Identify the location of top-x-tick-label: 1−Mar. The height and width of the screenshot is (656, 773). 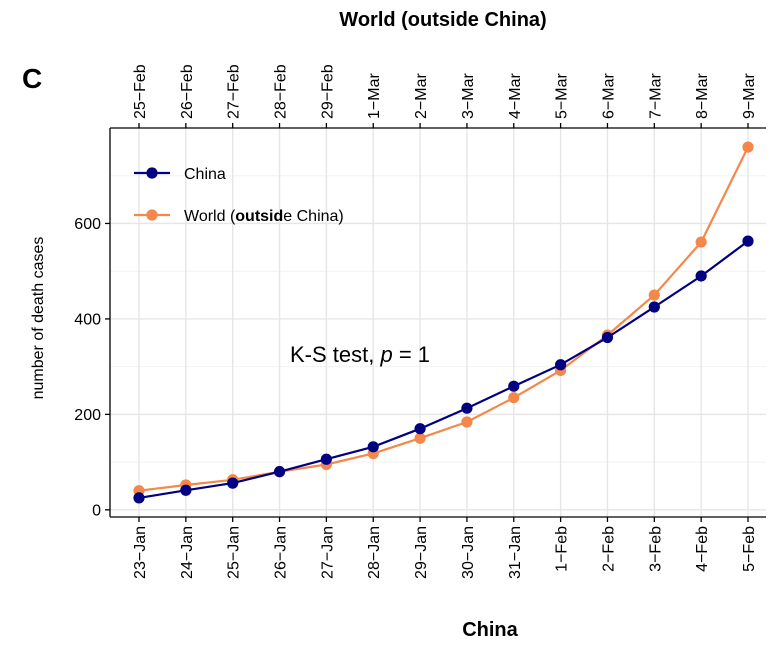
(374, 96).